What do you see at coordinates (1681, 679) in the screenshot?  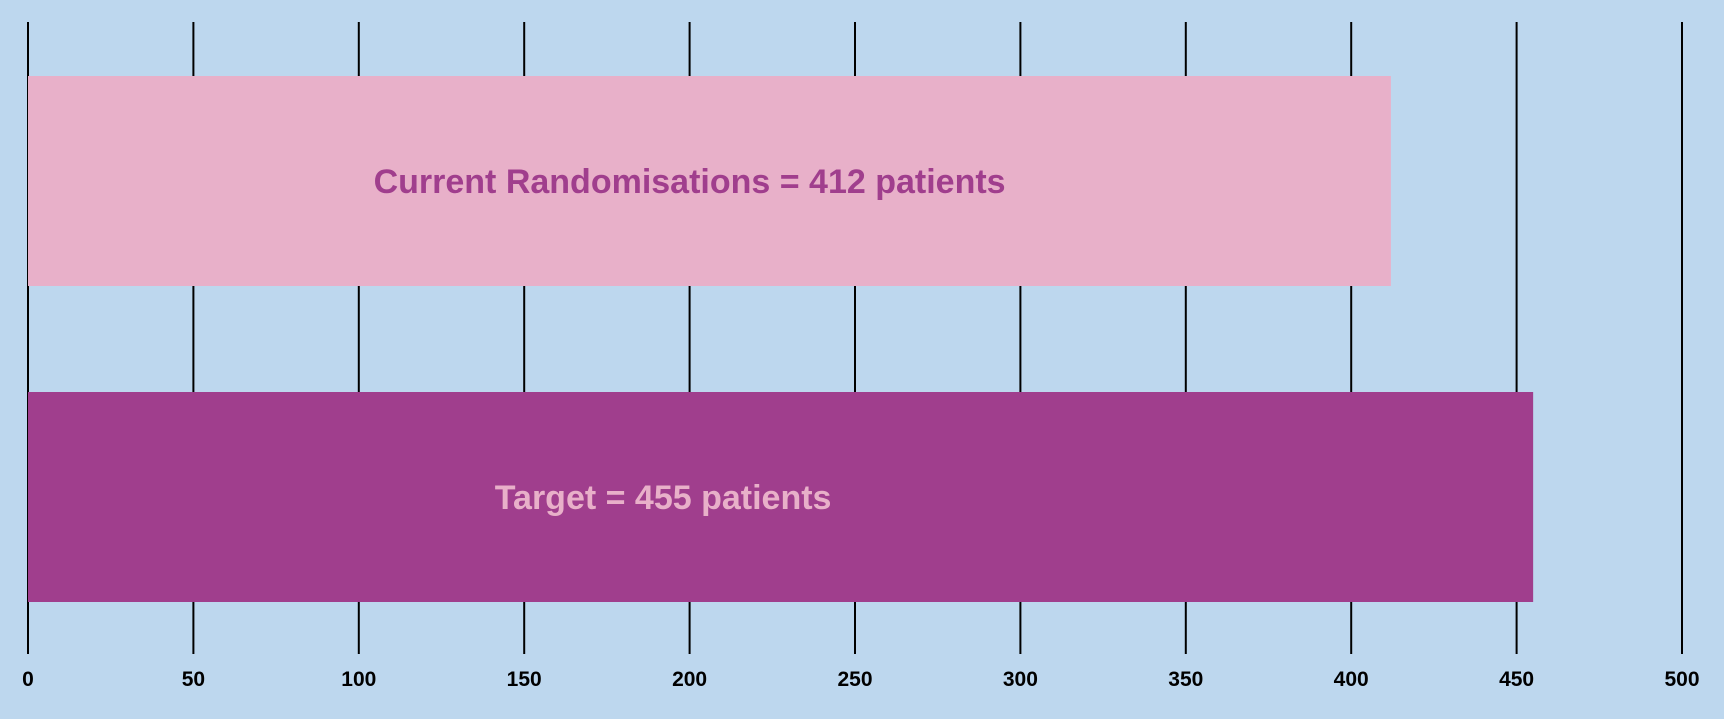 I see `x-tick-label-500: 500` at bounding box center [1681, 679].